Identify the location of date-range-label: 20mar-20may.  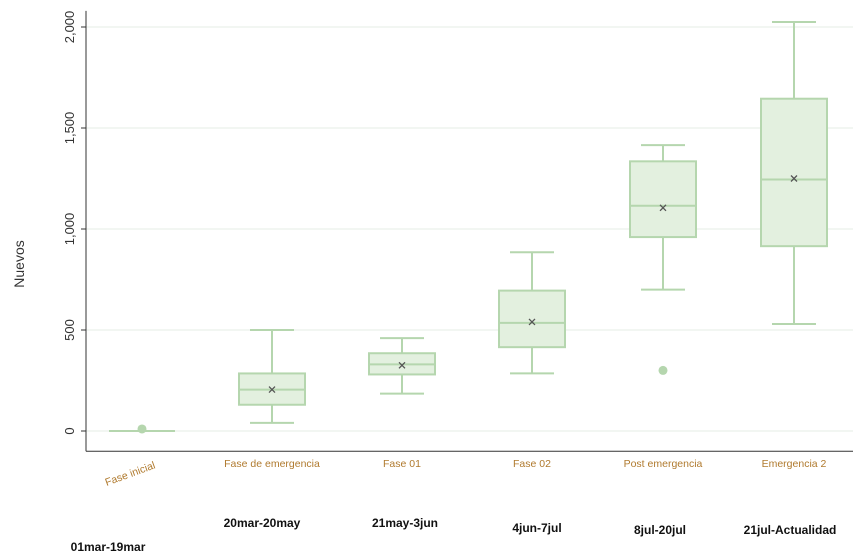
(262, 523).